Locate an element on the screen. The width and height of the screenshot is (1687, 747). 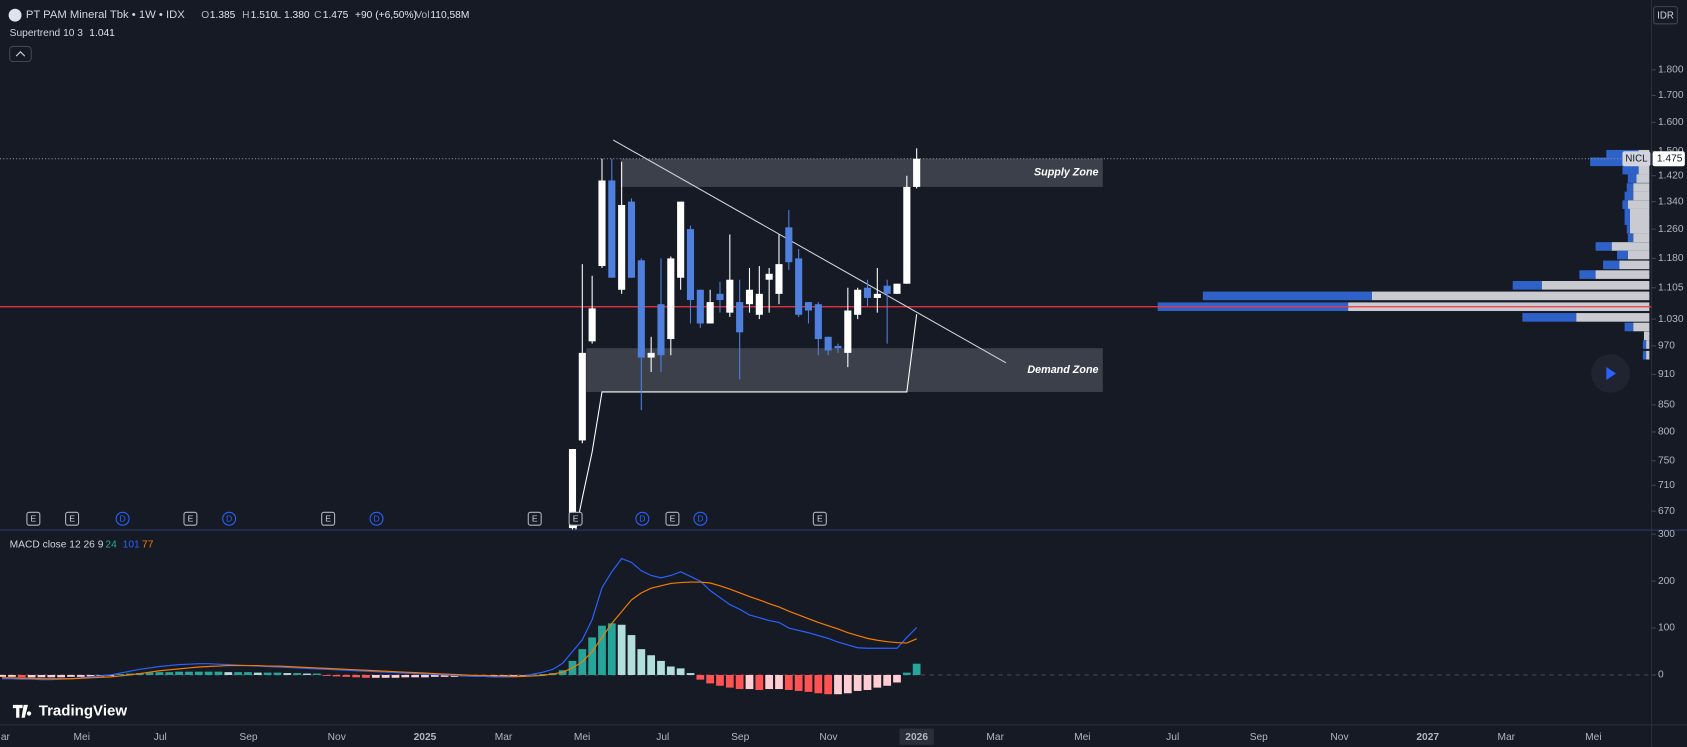
ohlc-prefix: L is located at coordinates (278, 15).